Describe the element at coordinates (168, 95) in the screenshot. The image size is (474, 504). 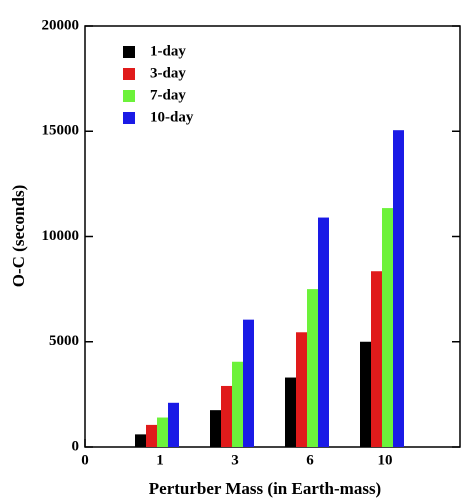
I see `legend-label: 7-day` at that location.